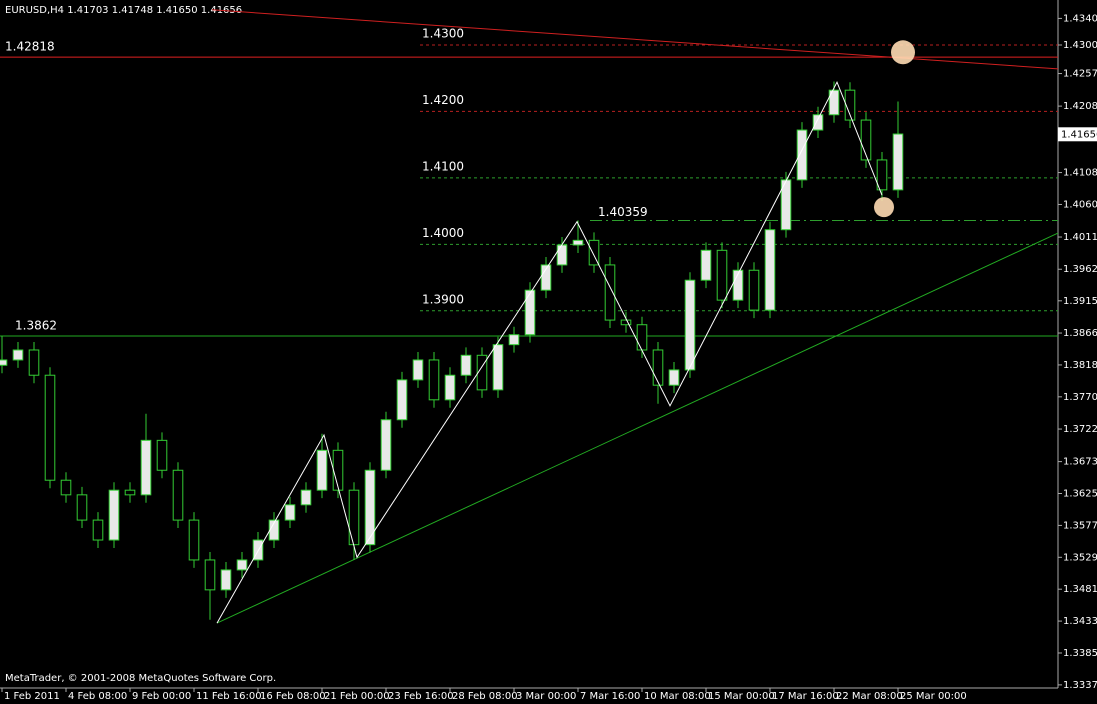 This screenshot has height=704, width=1097. What do you see at coordinates (1080, 429) in the screenshot?
I see `y-tick-label: 1.37220` at bounding box center [1080, 429].